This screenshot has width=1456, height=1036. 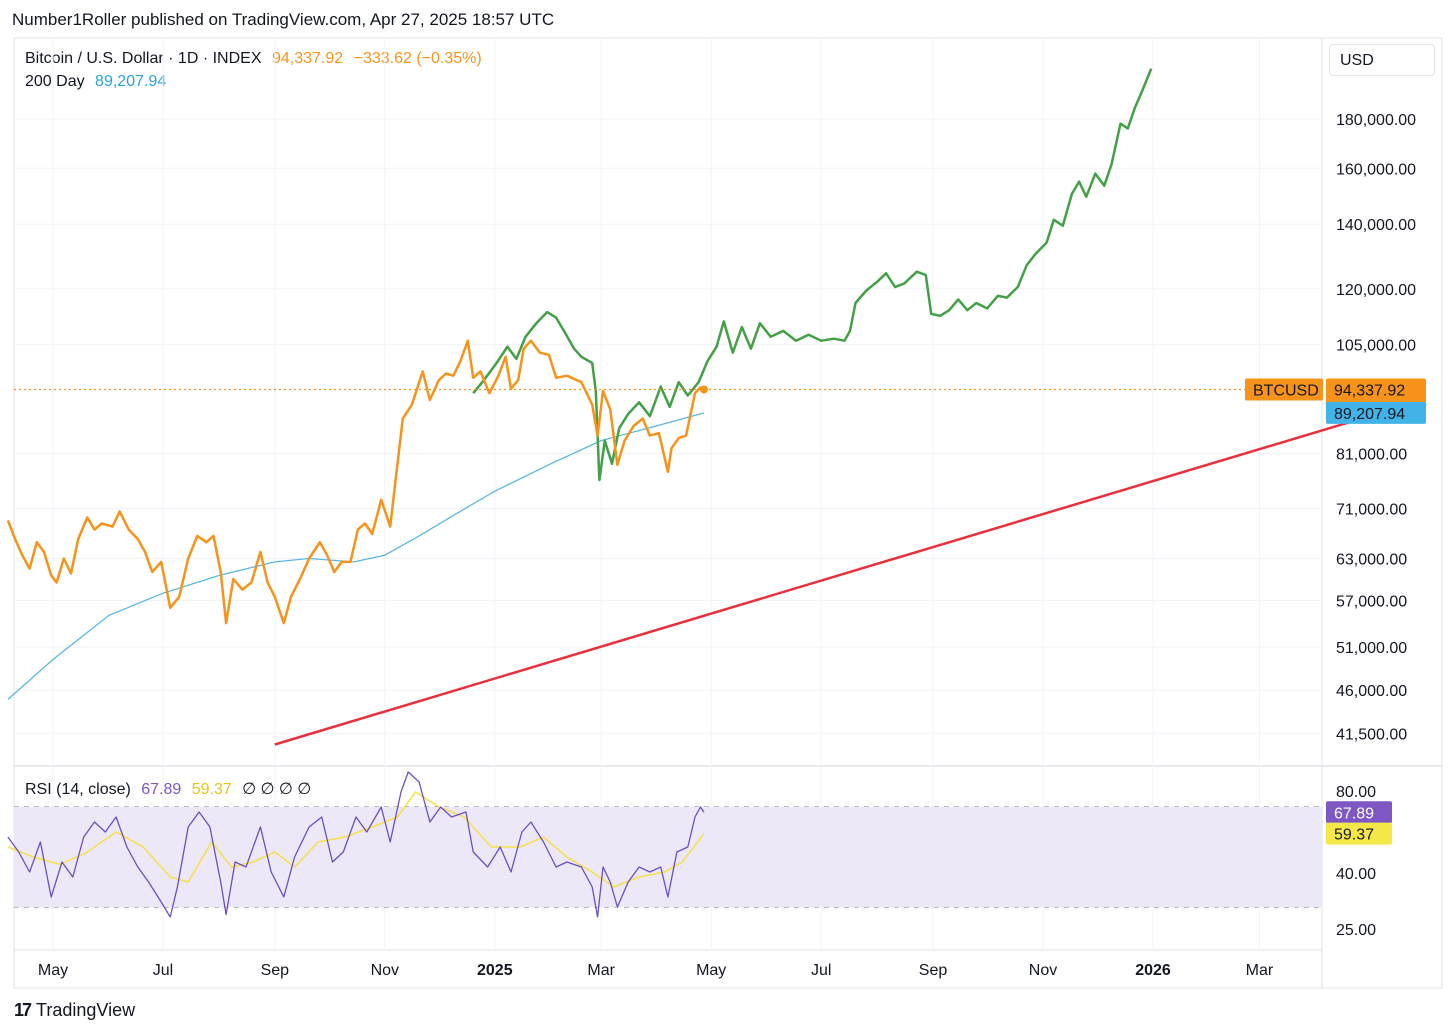 I want to click on rsi-value: 67.89, so click(x=161, y=789).